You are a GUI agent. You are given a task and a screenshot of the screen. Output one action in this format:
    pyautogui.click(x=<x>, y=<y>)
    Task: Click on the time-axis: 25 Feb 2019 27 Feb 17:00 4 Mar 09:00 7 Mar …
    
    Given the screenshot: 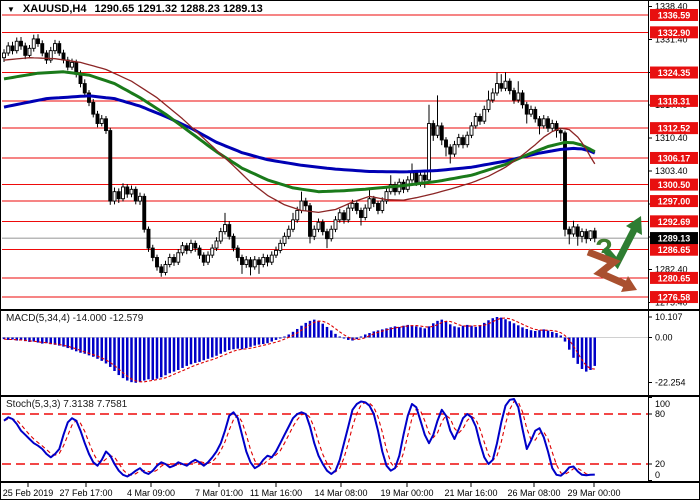 What is the action you would take?
    pyautogui.click(x=312, y=490)
    